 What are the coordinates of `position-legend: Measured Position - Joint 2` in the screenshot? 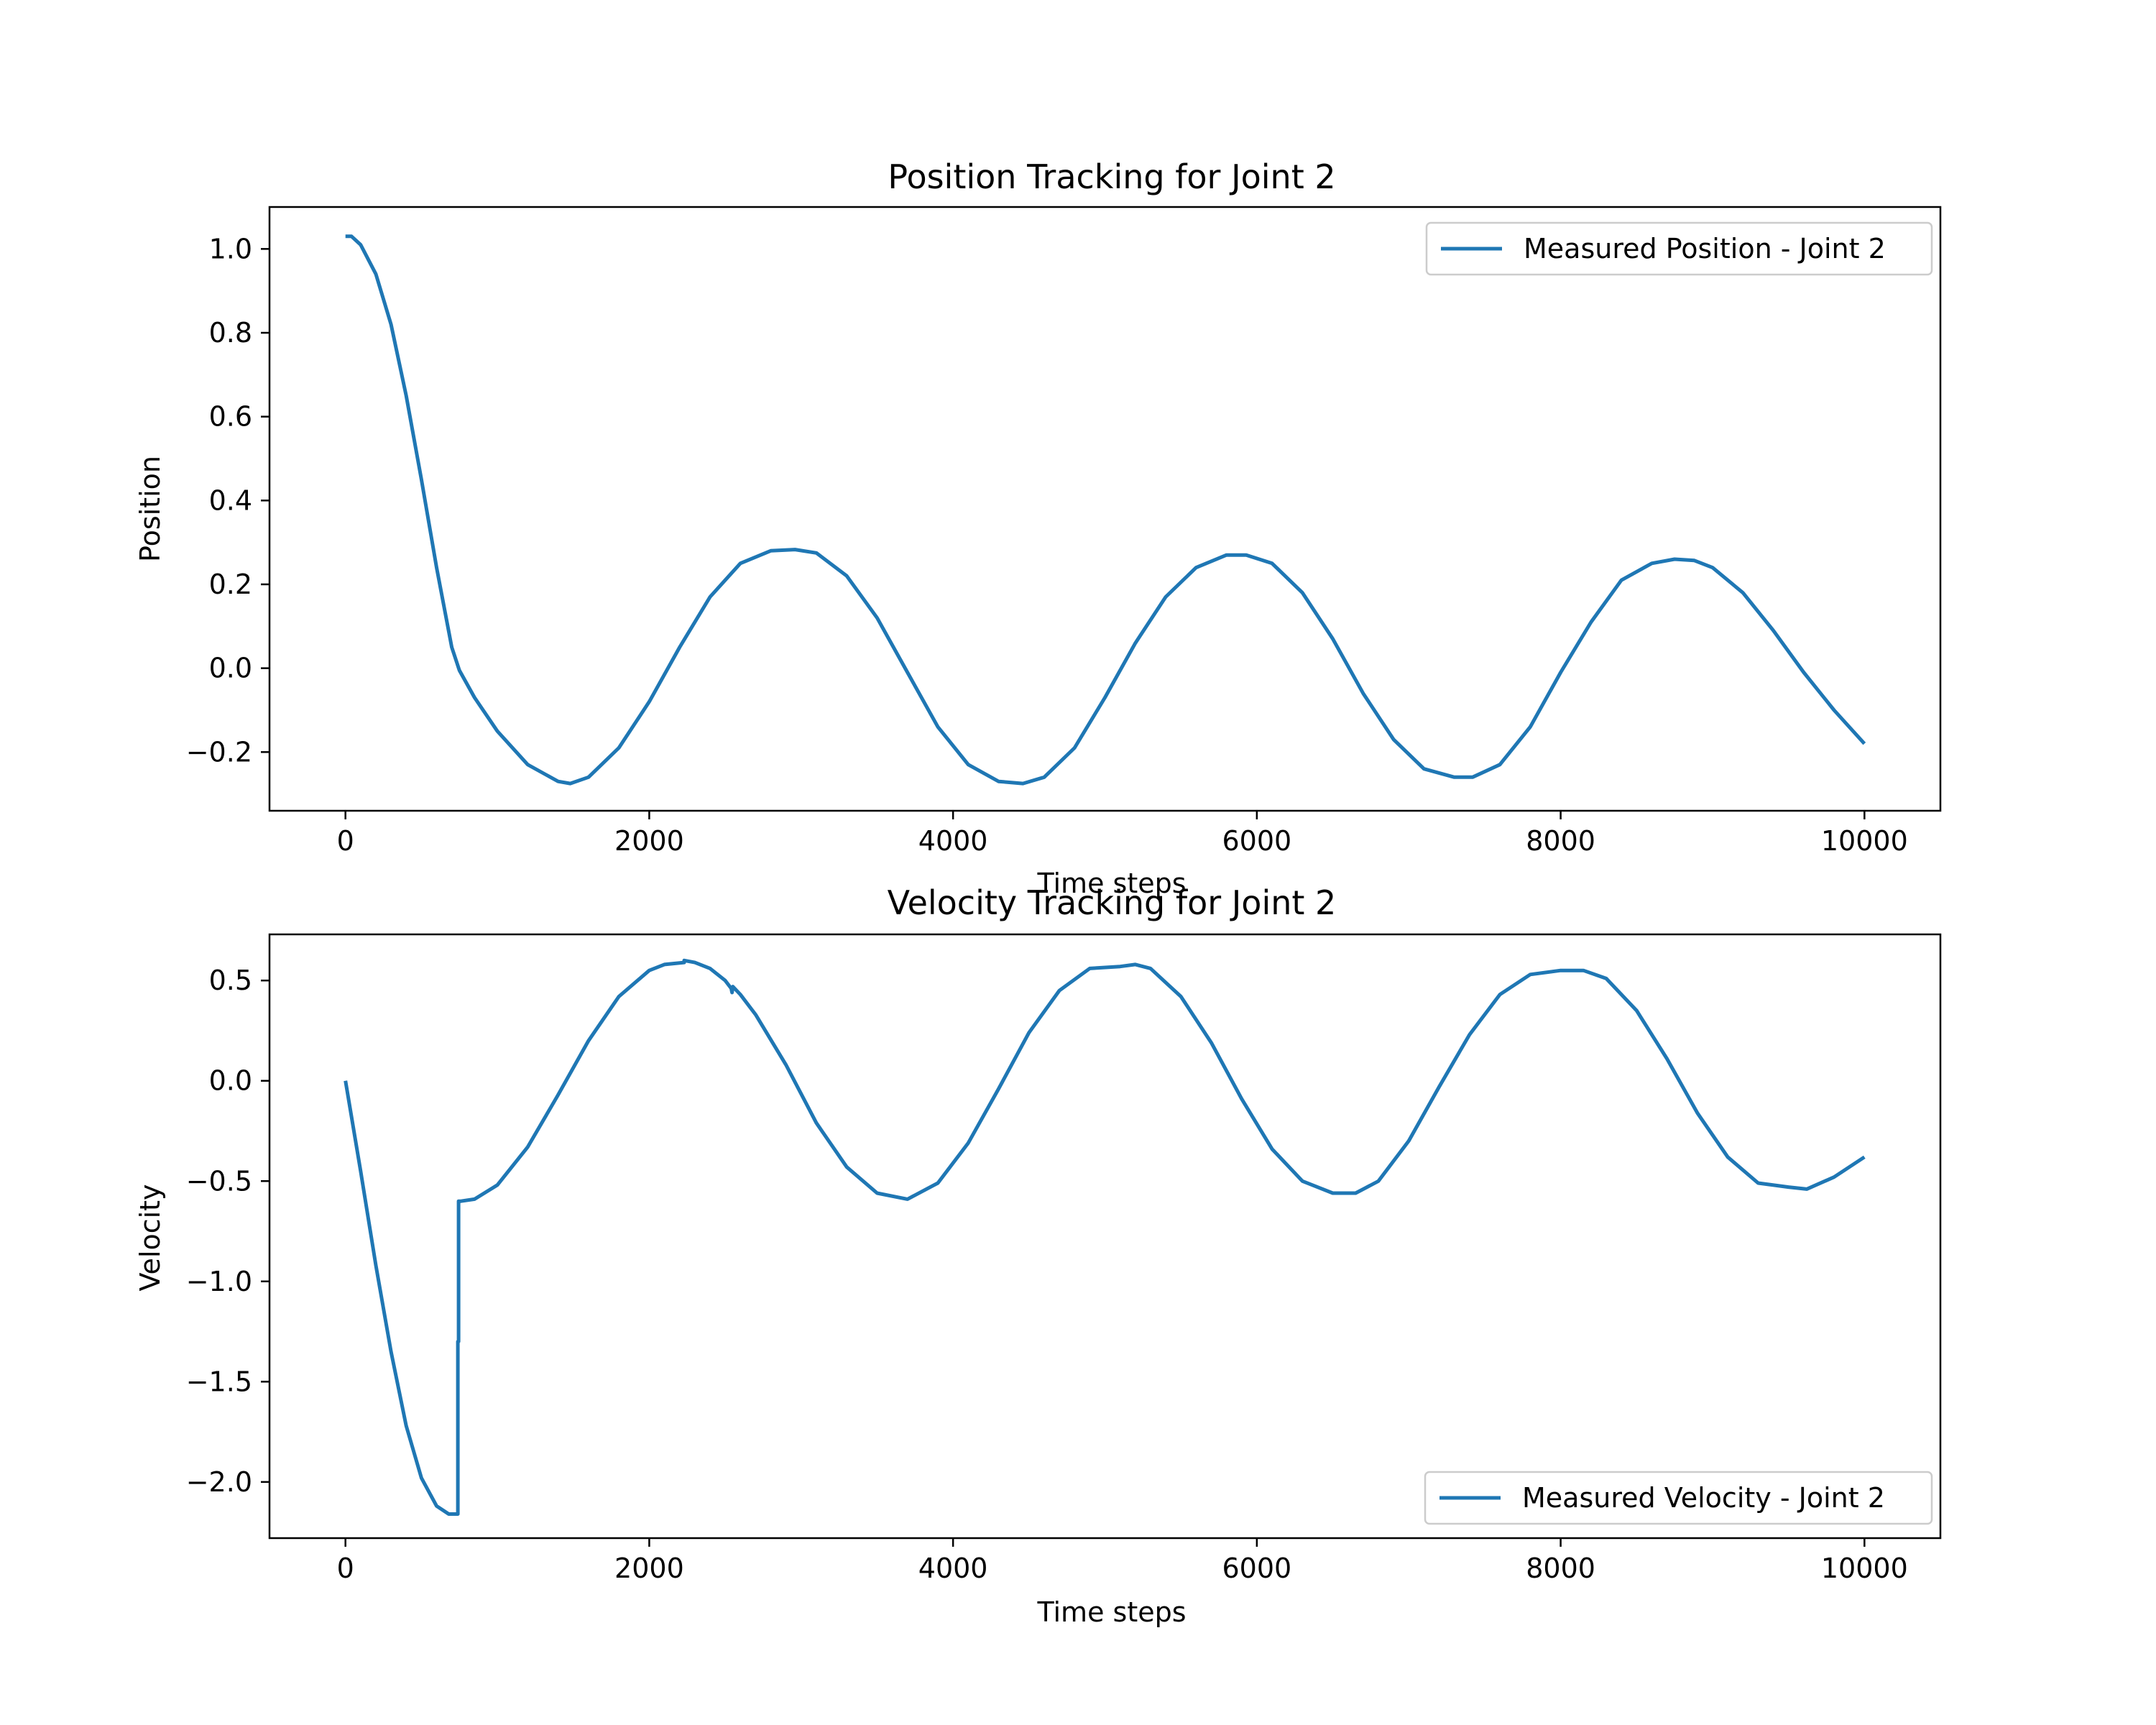 It's located at (1679, 248).